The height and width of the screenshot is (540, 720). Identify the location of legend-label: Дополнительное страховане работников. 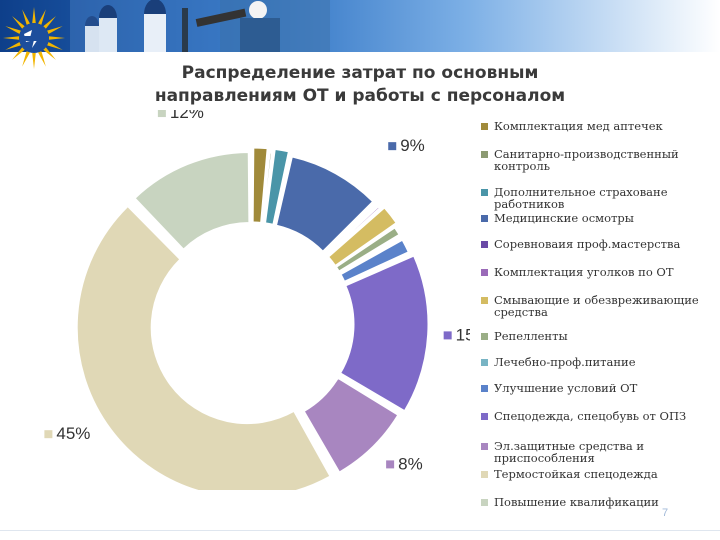
(581, 198).